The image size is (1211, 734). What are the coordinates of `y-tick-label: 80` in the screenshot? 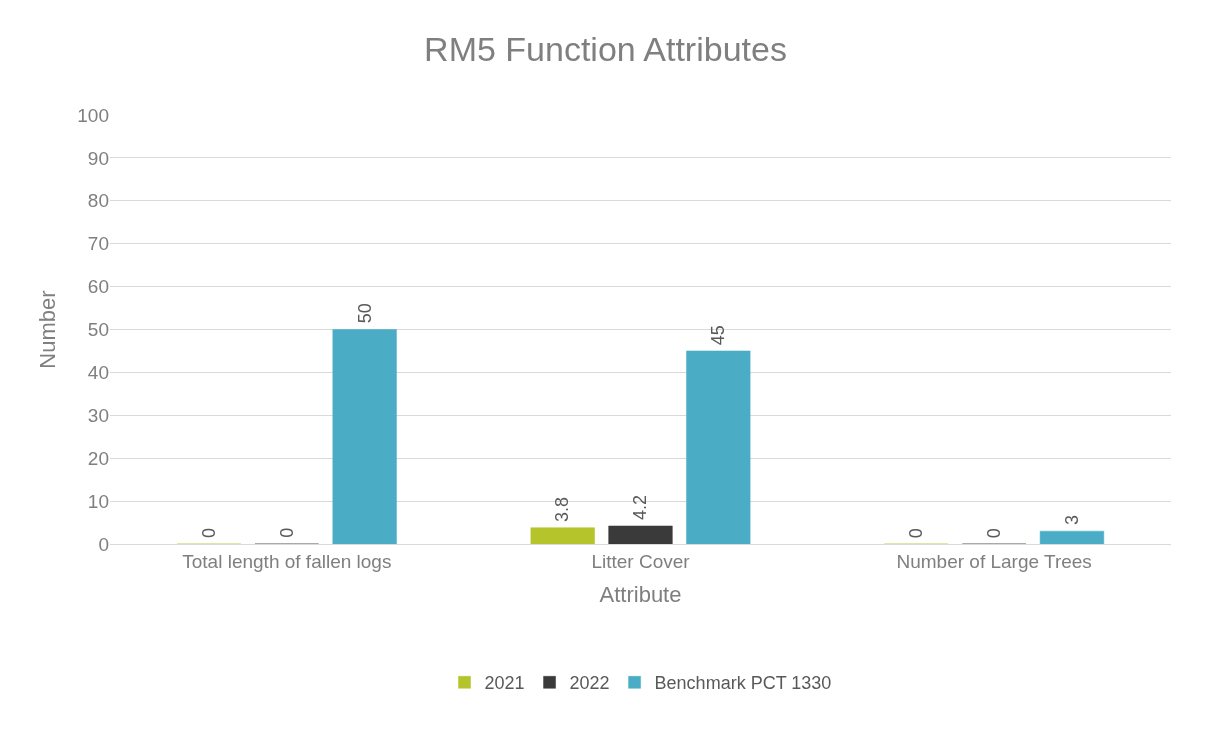 It's located at (98, 201).